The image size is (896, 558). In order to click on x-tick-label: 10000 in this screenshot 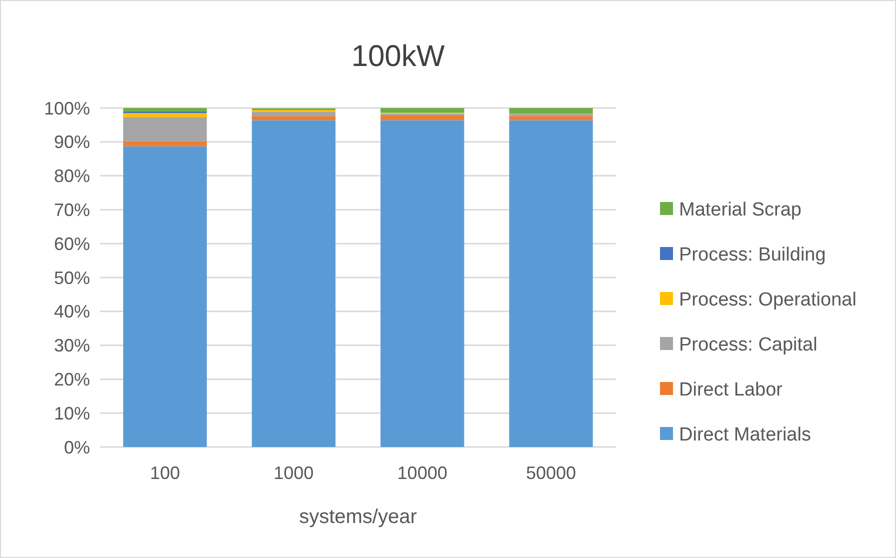, I will do `click(422, 473)`.